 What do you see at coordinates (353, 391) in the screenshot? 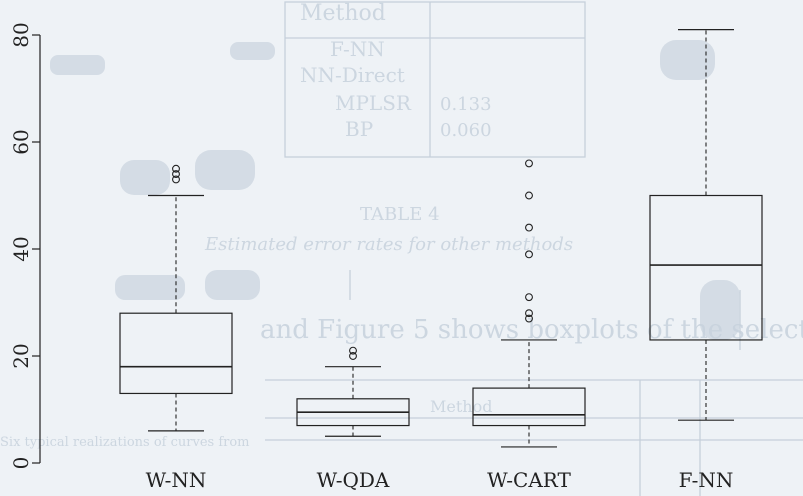
I see `box-w-qda` at bounding box center [353, 391].